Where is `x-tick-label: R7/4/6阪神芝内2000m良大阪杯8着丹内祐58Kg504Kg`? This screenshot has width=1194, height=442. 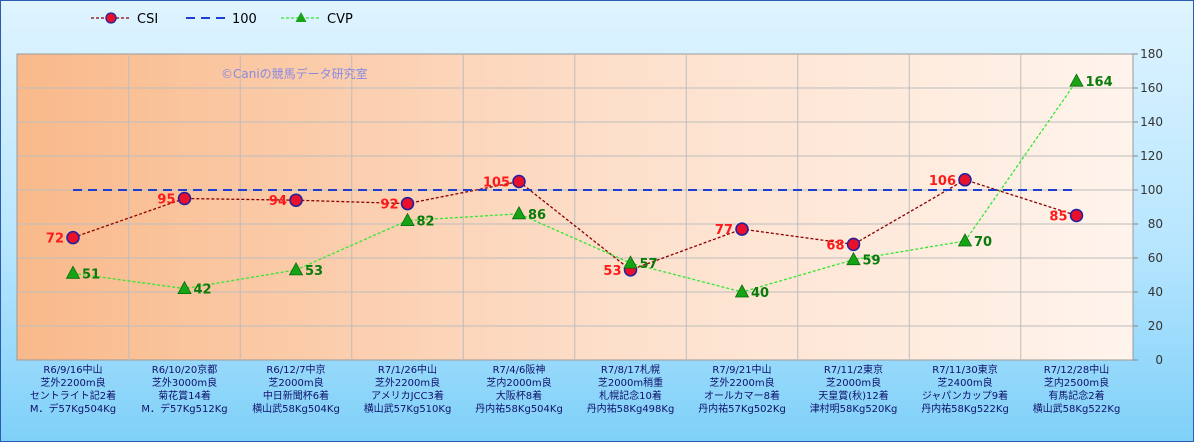
x-tick-label: R7/4/6阪神芝内2000m良大阪杯8着丹内祐58Kg504Kg is located at coordinates (519, 389).